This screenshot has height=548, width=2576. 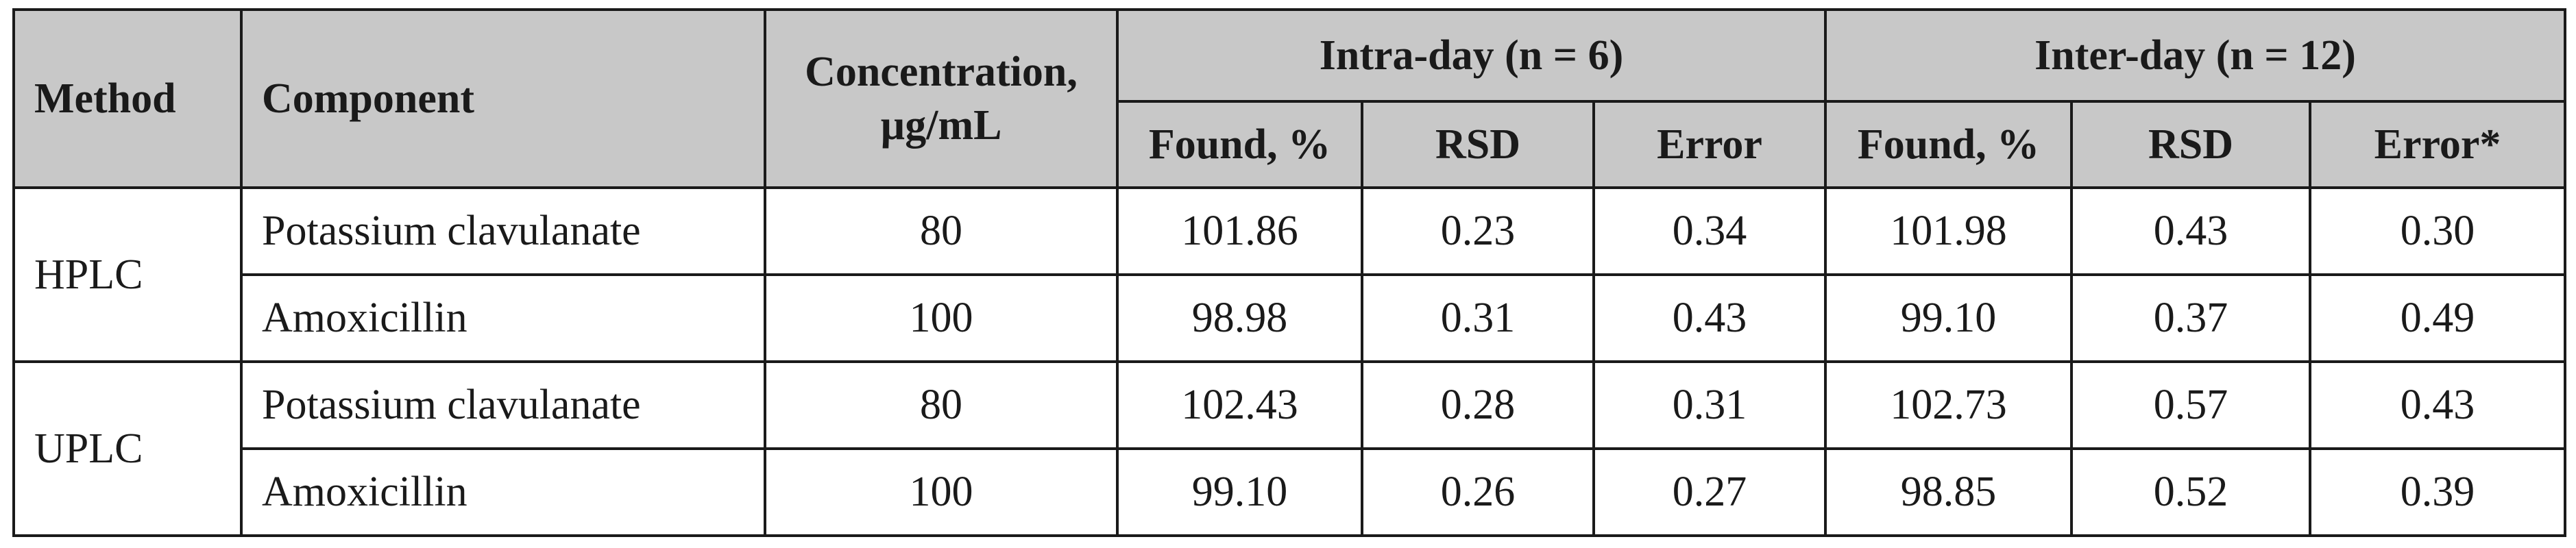 I want to click on intra-error-cell: 0.31, so click(x=1709, y=405).